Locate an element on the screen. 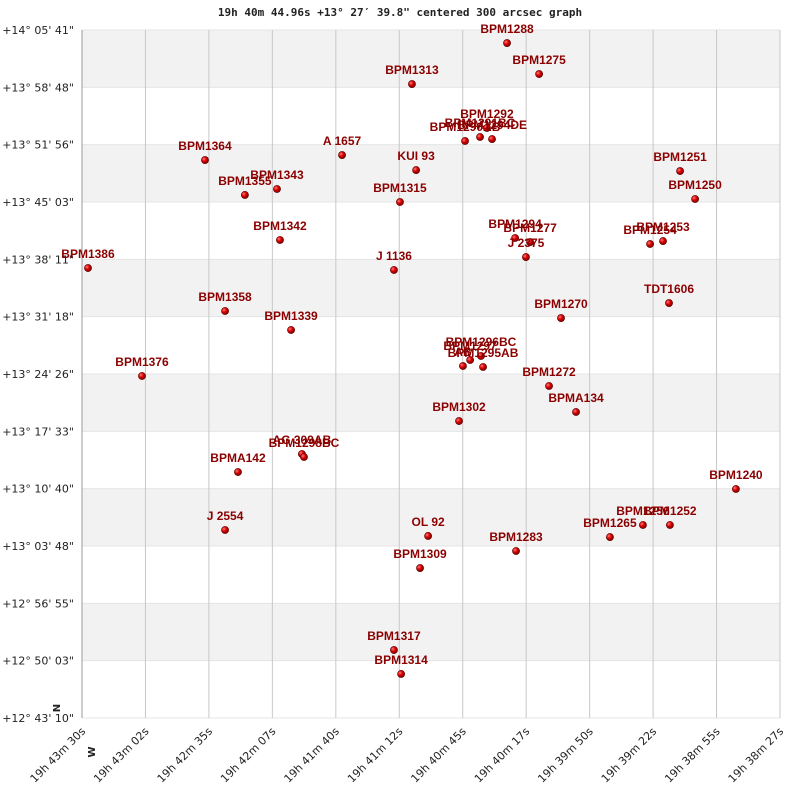  point-label: BPM1358 is located at coordinates (225, 297).